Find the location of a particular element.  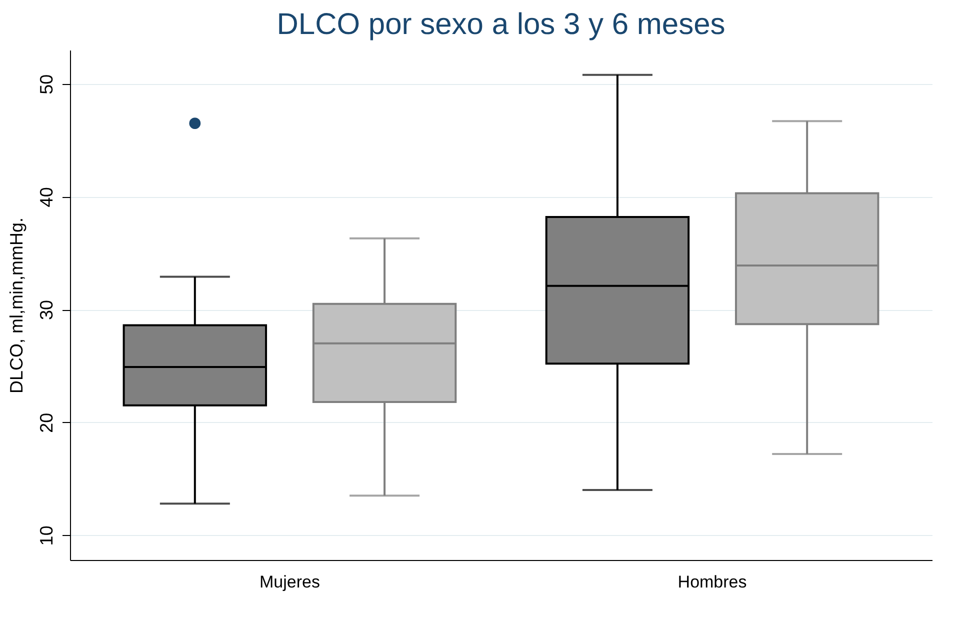

y-tick-label: 30 is located at coordinates (46, 310).